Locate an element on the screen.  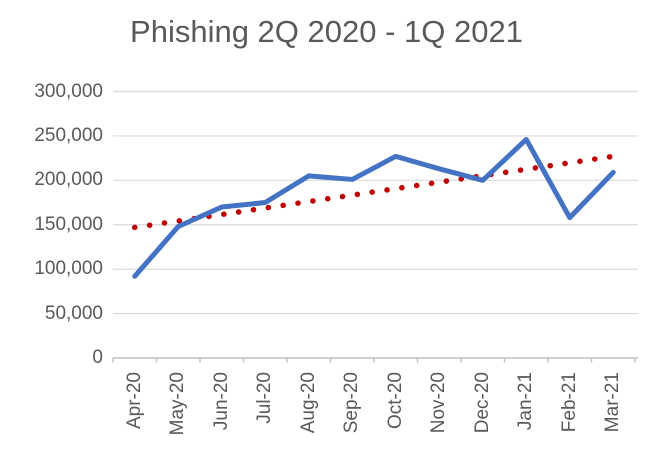
x-axis-tick-label: Mar-21 is located at coordinates (613, 402).